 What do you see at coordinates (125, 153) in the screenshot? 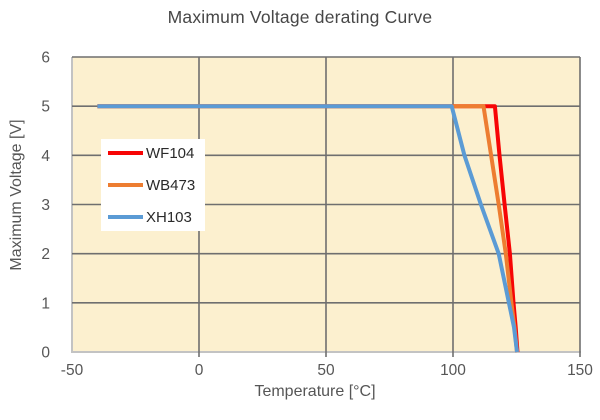
I see `legend-swatch-wf104` at bounding box center [125, 153].